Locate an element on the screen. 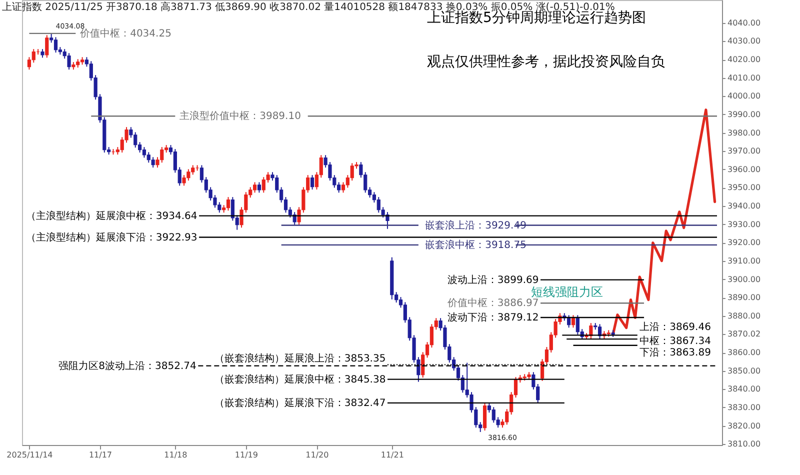 This screenshot has height=475, width=800. ref-line-label: 中枢：3867.34 is located at coordinates (675, 341).